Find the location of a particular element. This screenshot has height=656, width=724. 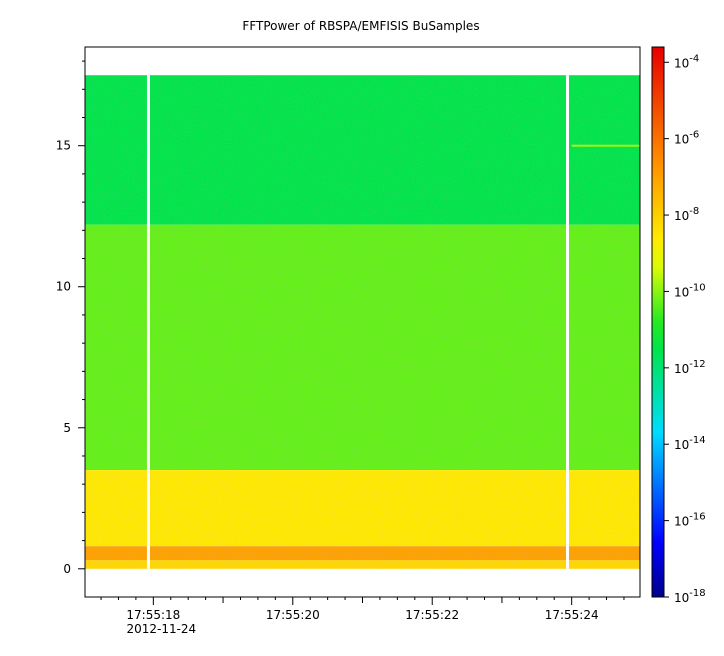

colorbar-tick-label: 10⁻¹⁰ is located at coordinates (690, 290).